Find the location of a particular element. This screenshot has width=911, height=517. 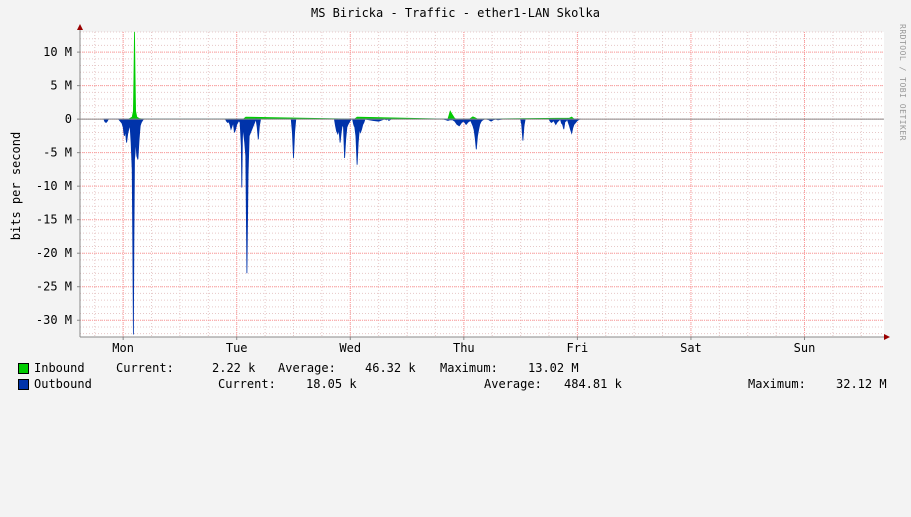

legend-inbound-name: Inbound is located at coordinates (59, 368).